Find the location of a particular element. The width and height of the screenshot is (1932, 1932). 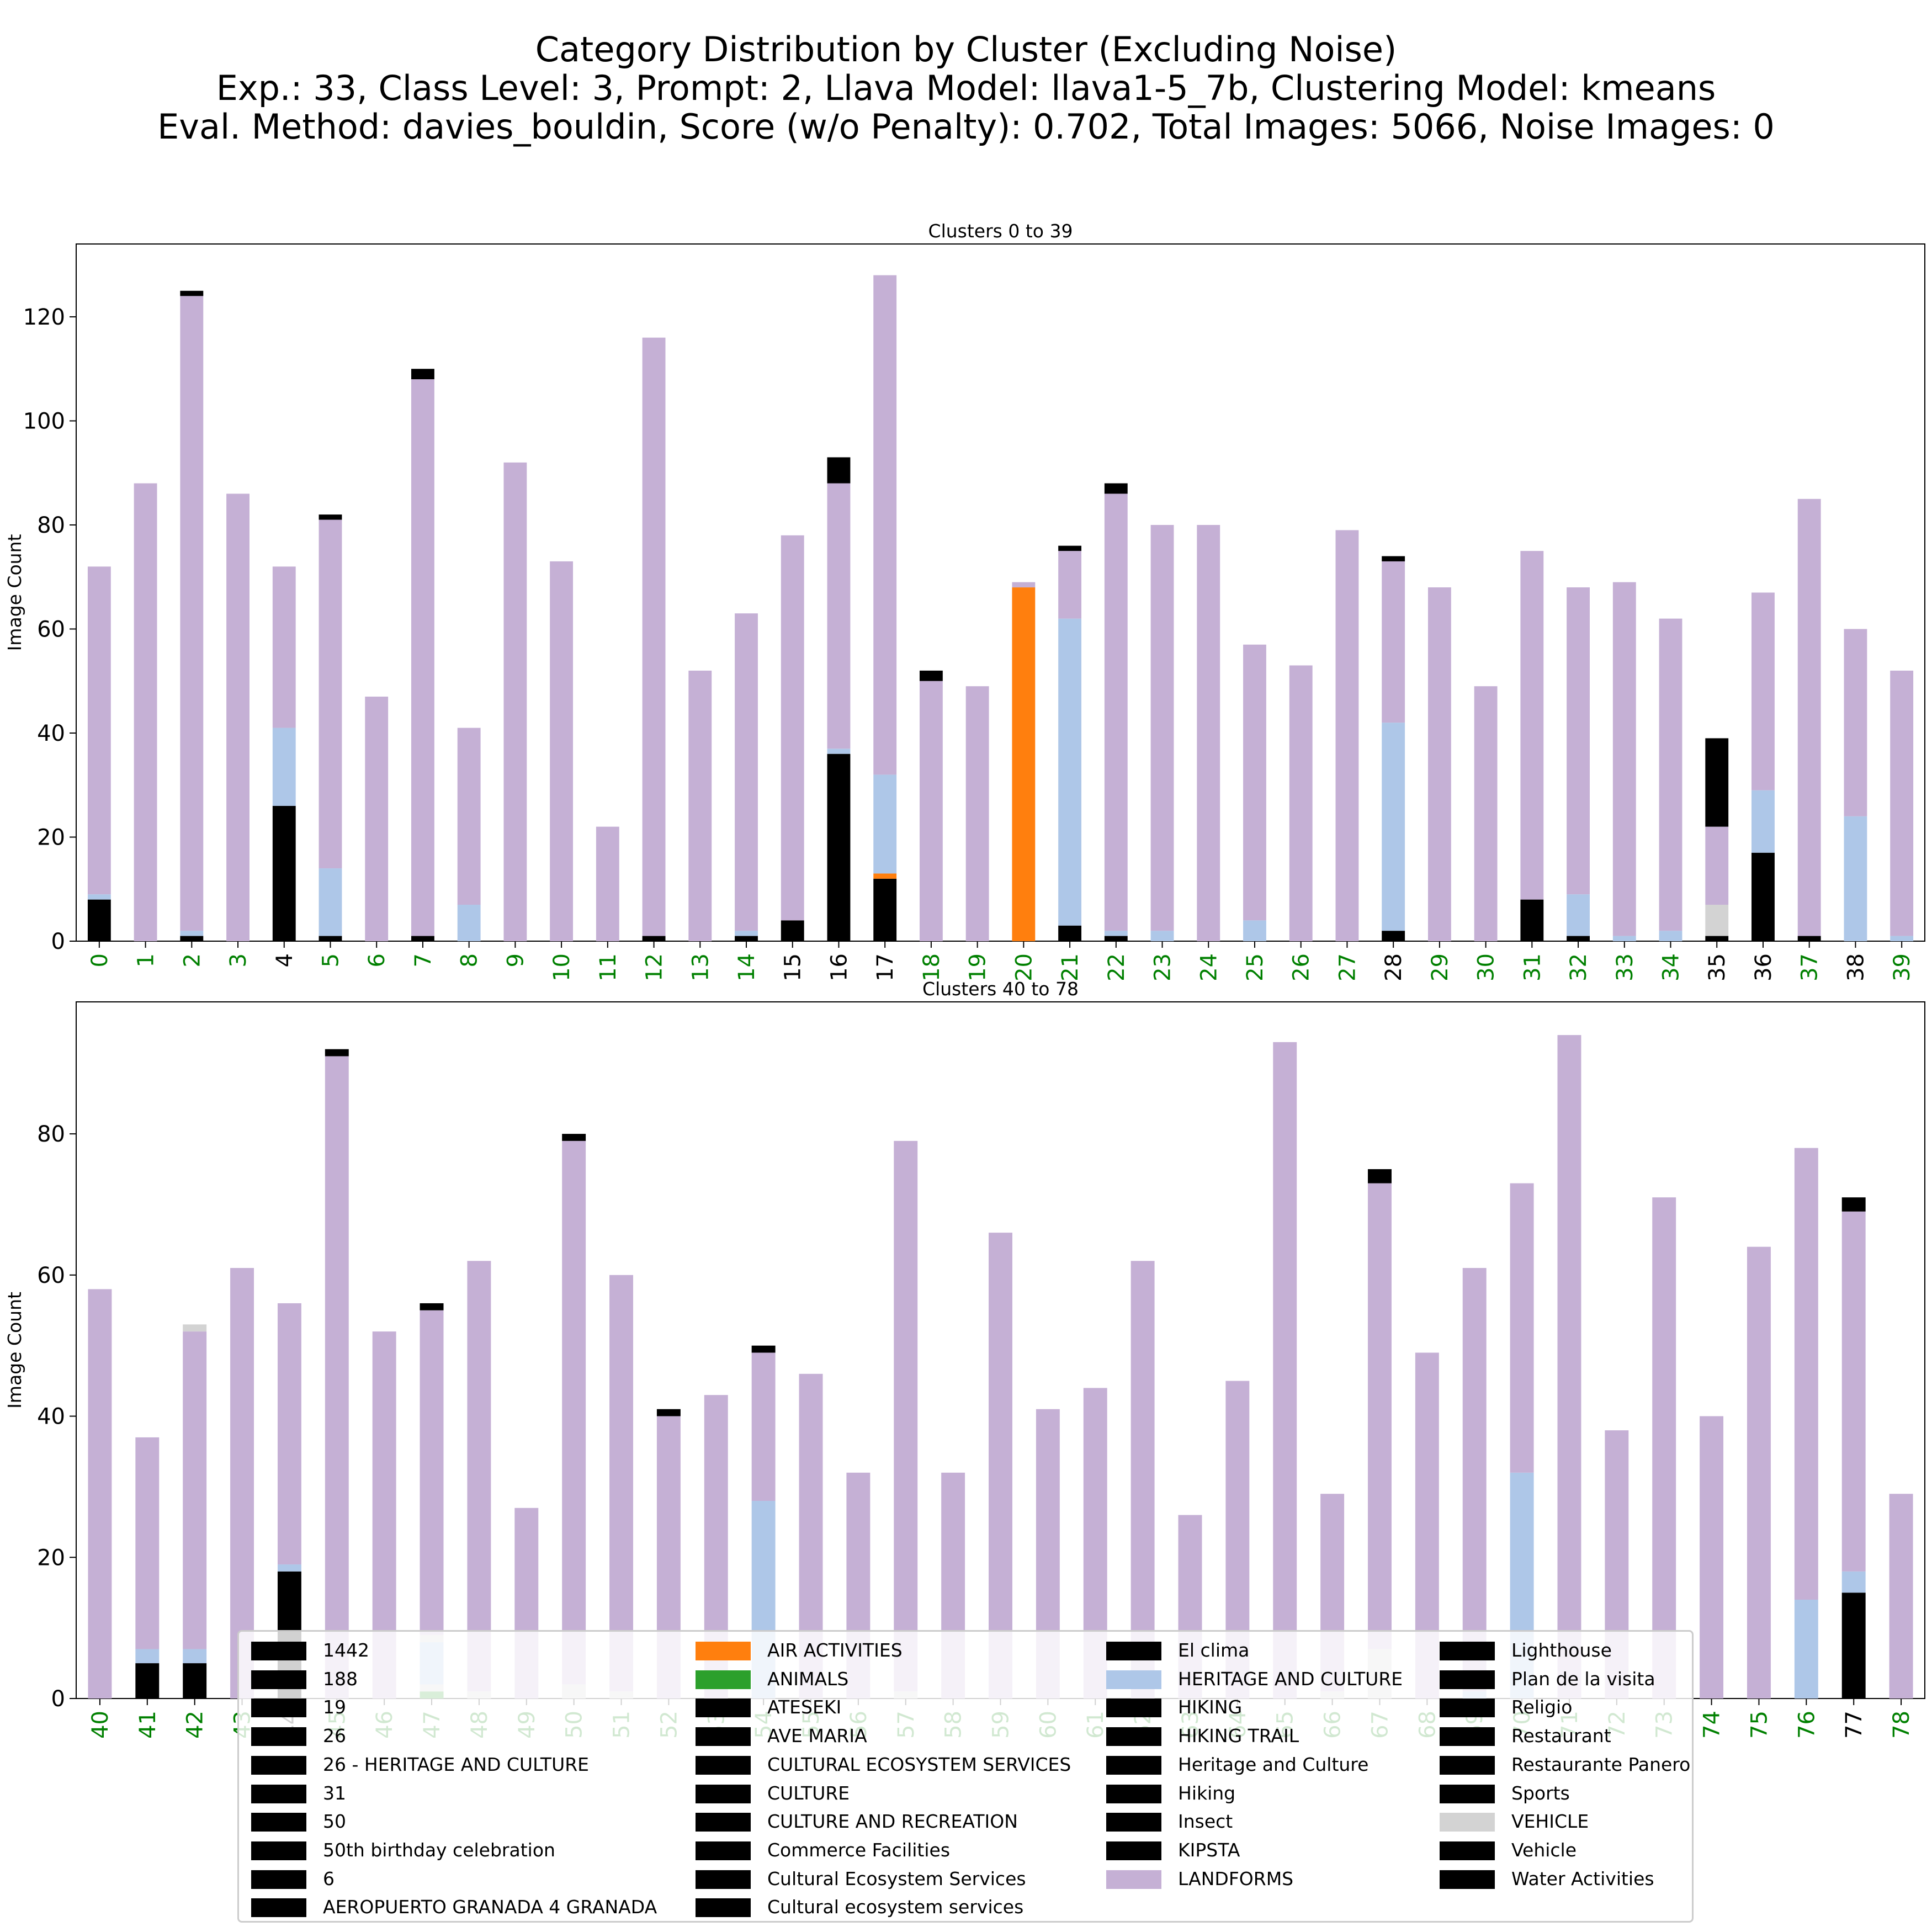

legend-label: Commerce Facilities is located at coordinates (859, 1850).